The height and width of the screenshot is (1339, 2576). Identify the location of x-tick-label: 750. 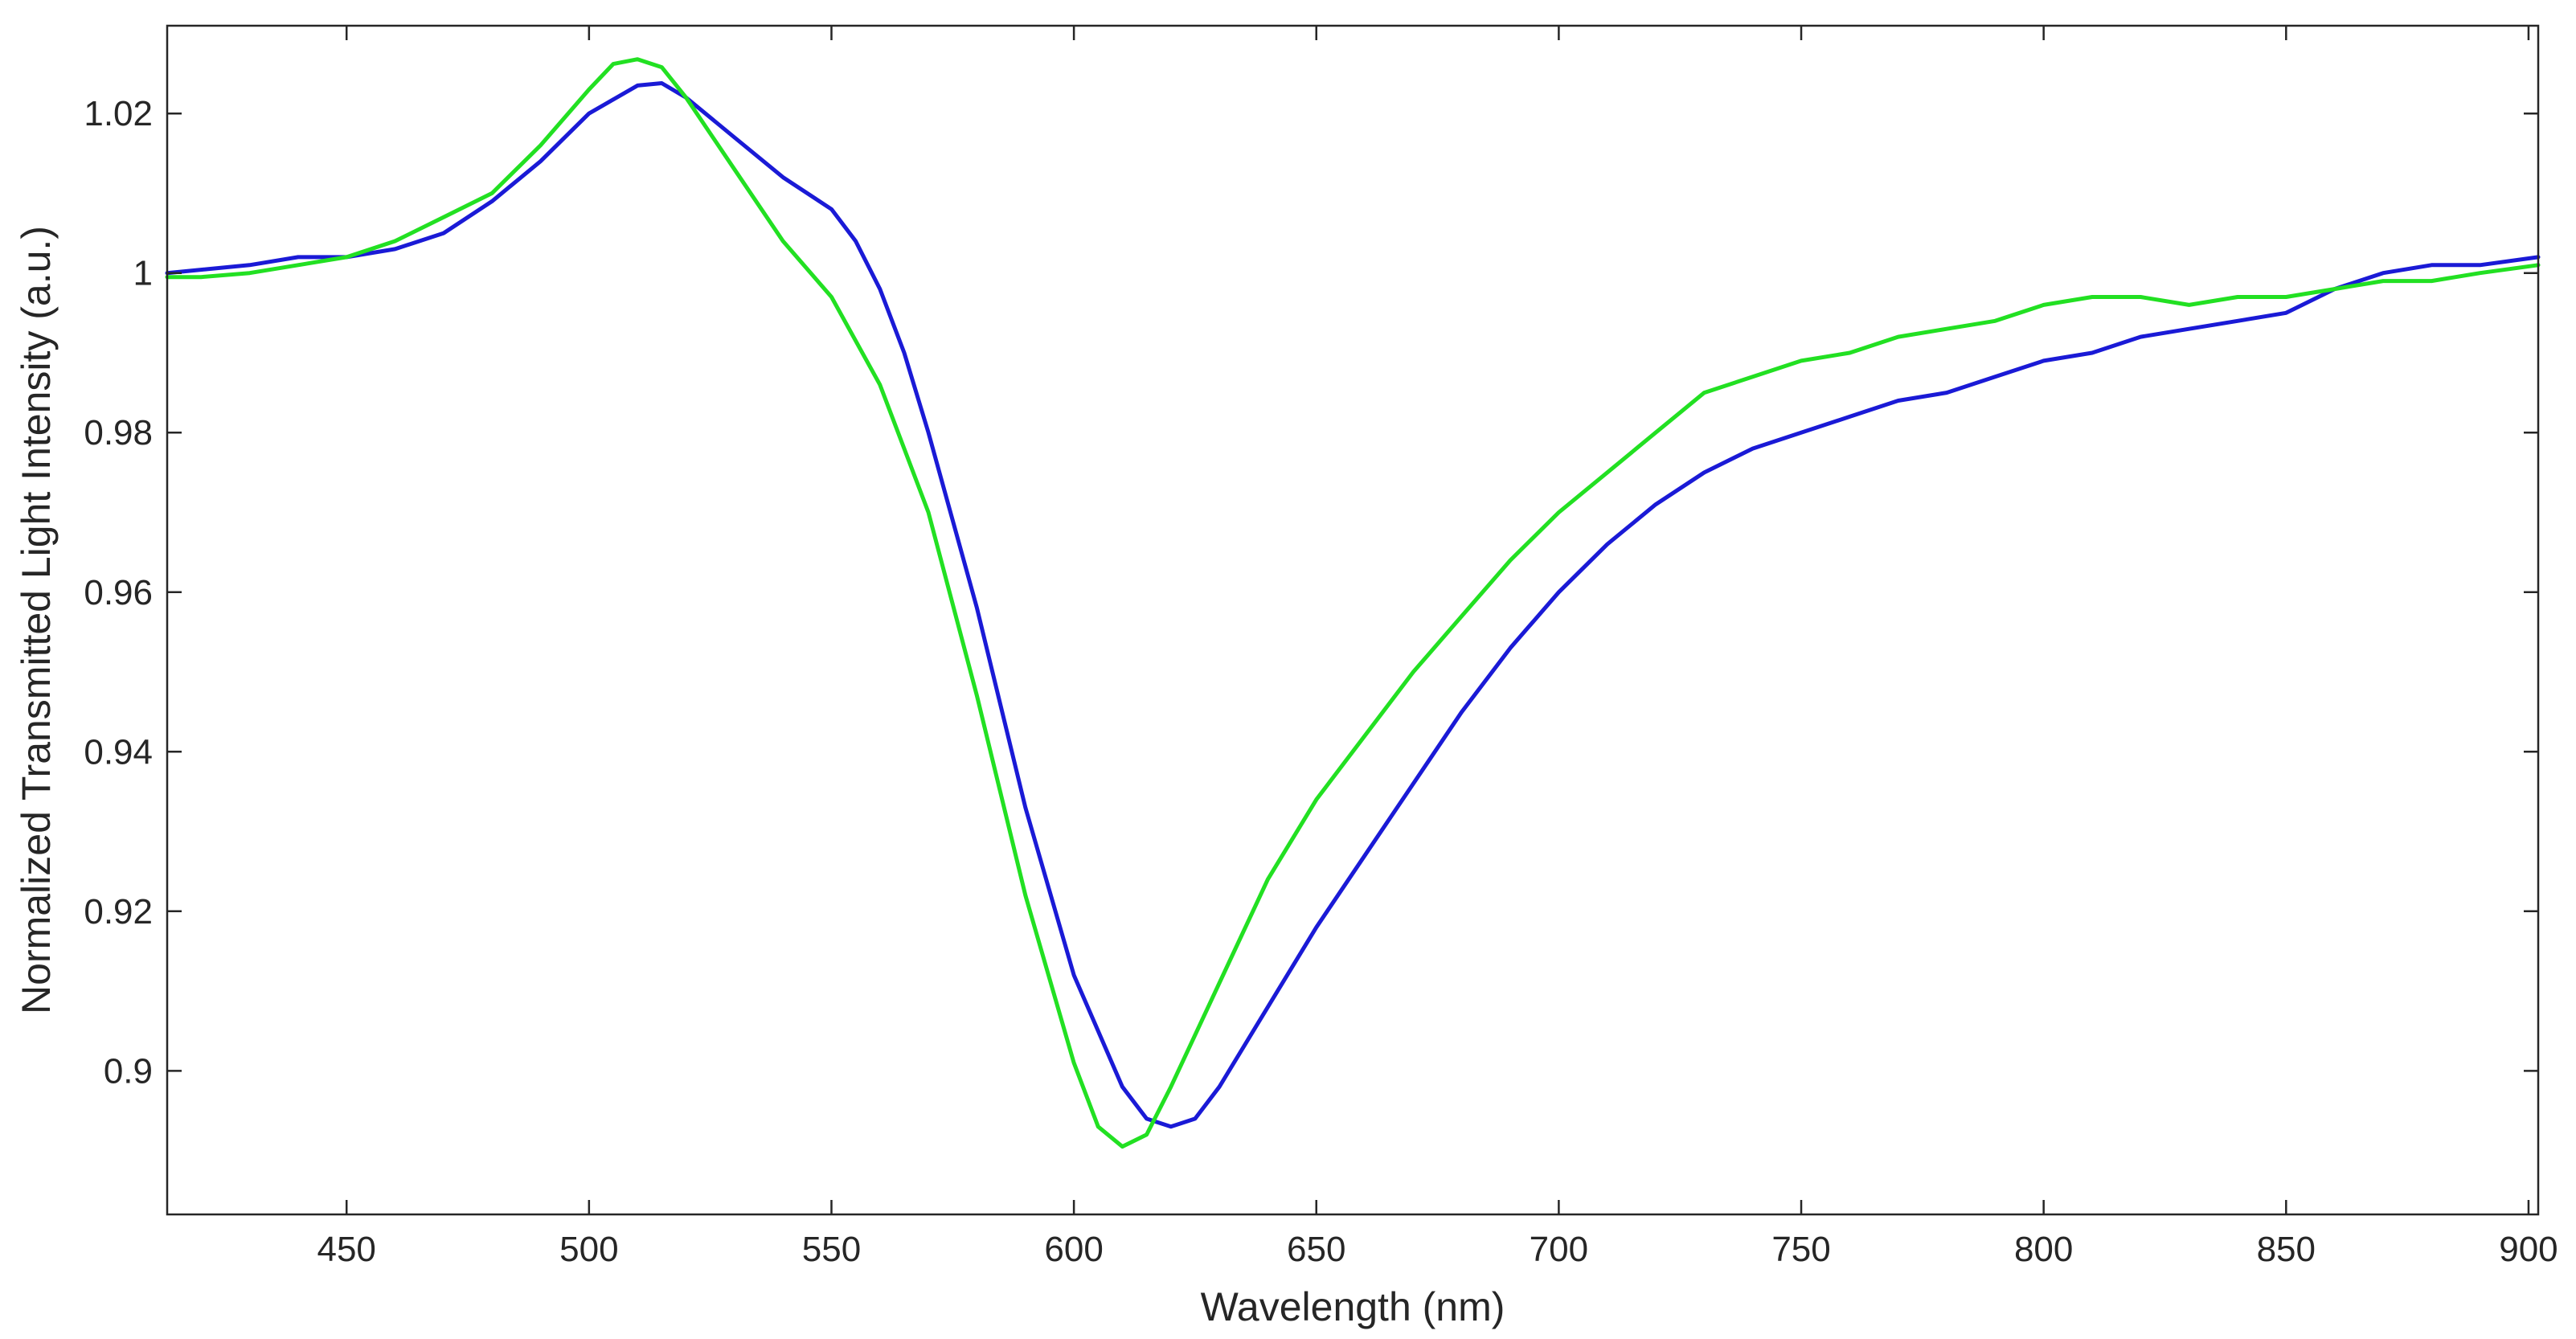
(1800, 1249).